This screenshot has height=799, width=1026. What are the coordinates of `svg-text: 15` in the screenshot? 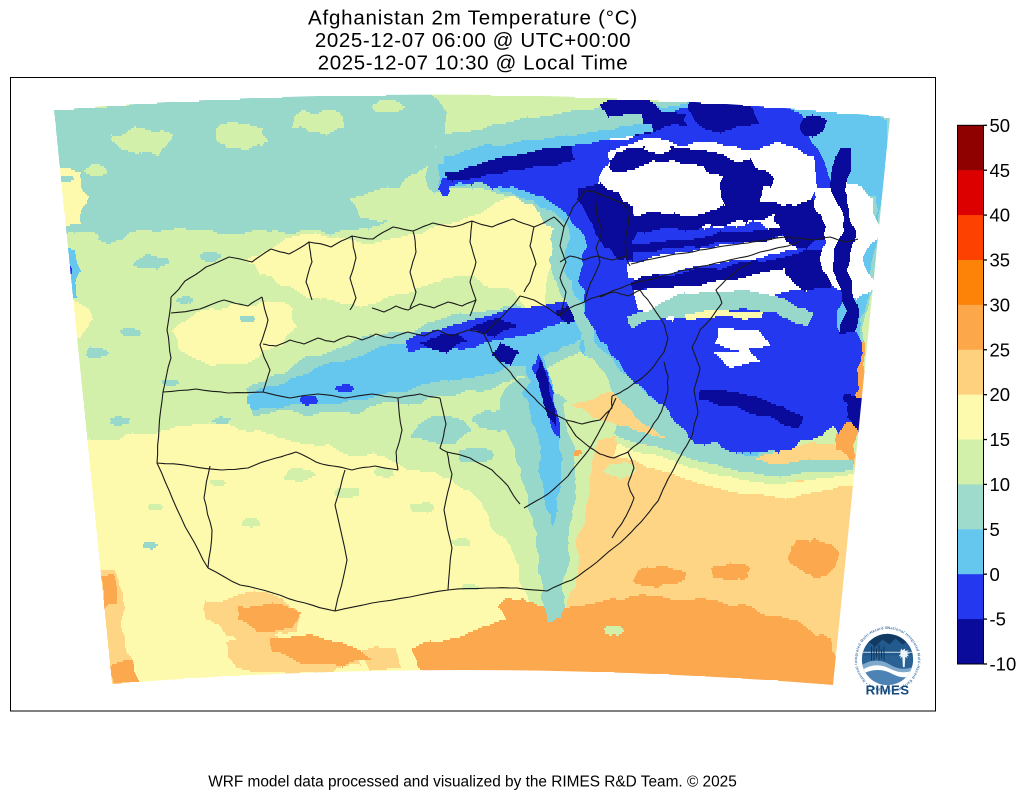 It's located at (1000, 439).